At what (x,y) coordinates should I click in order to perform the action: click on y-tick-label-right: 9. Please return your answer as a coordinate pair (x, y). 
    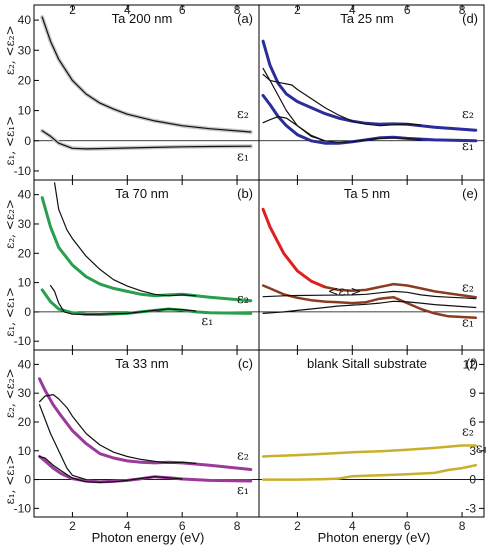
    Looking at the image, I should click on (472, 393).